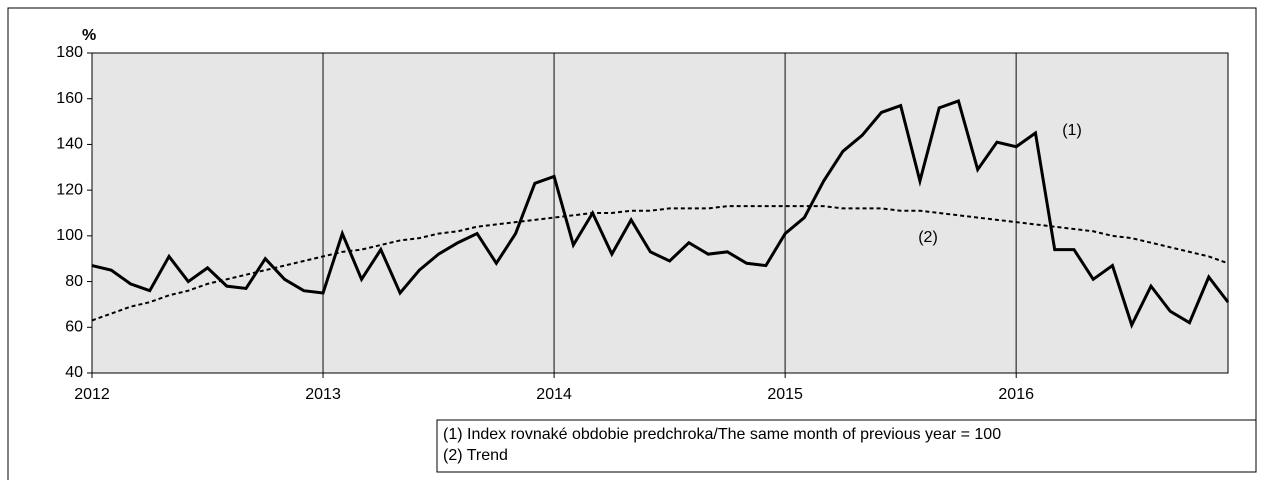 This screenshot has height=481, width=1263. I want to click on annotation: (1), so click(1072, 130).